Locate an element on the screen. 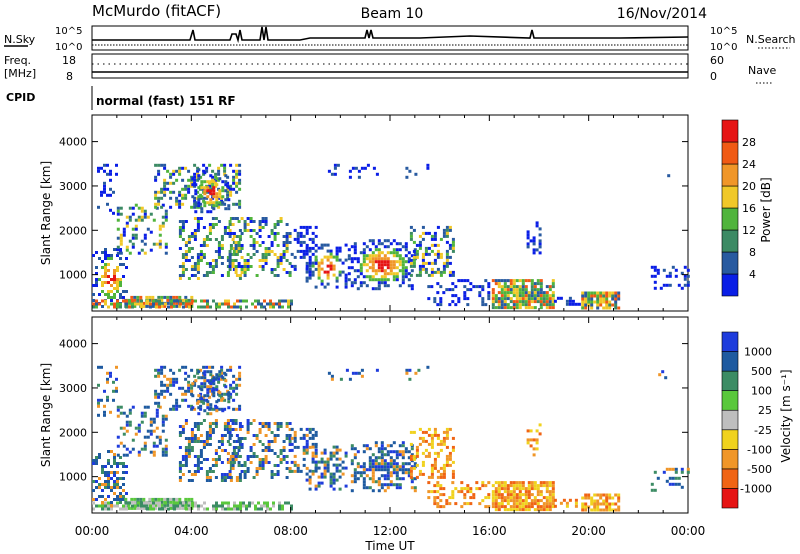 The height and width of the screenshot is (554, 800). colorbar-tick-label: 20 is located at coordinates (749, 186).